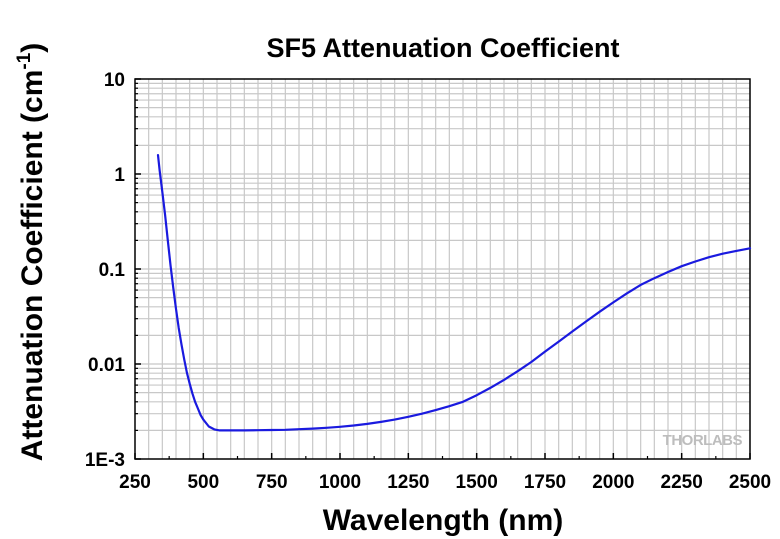 The height and width of the screenshot is (539, 780). What do you see at coordinates (443, 520) in the screenshot?
I see `x-axis-label: Wavelength (nm)` at bounding box center [443, 520].